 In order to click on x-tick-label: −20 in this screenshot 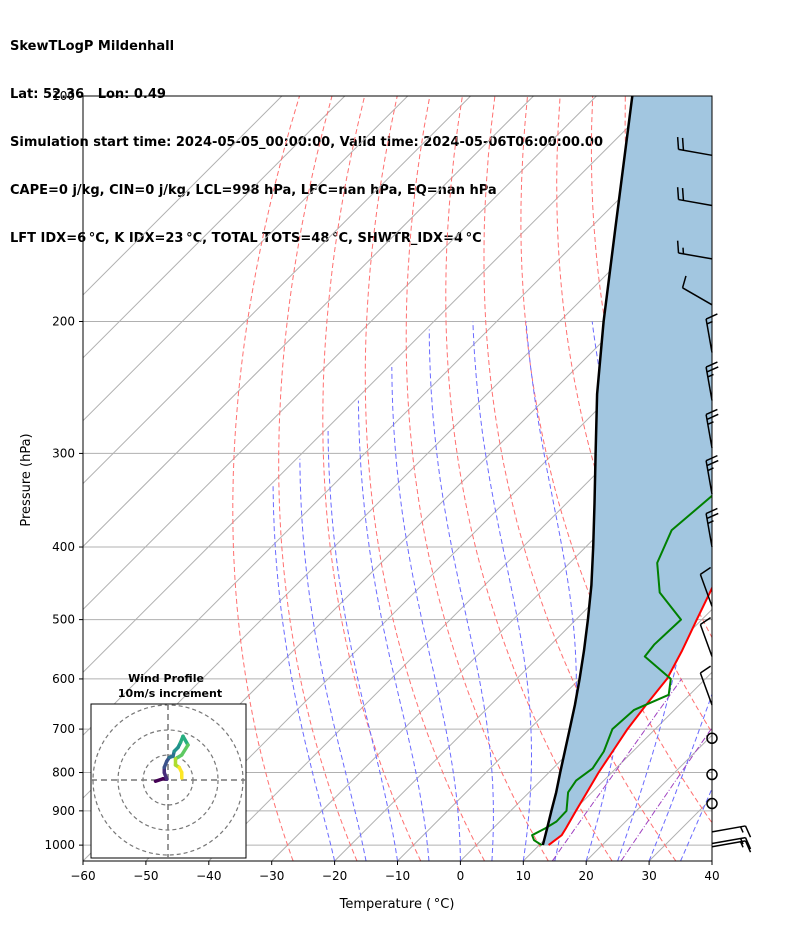, I will do `click(334, 876)`.